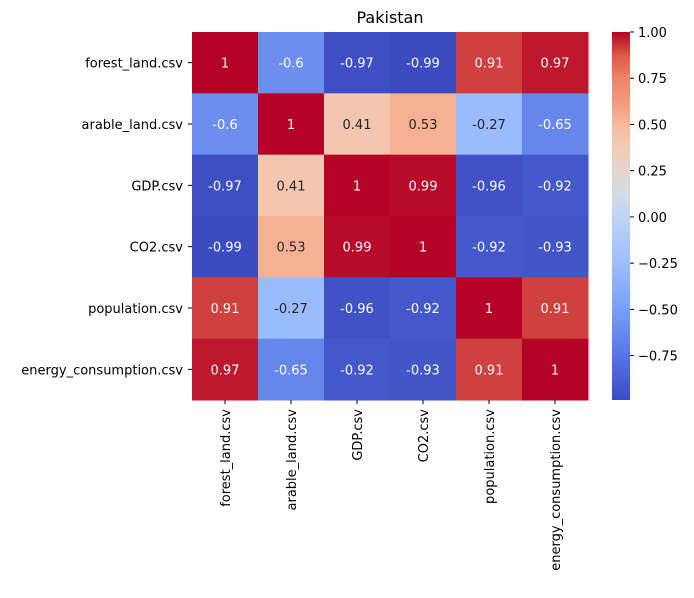  I want to click on colorbar-tick-label: −0.75, so click(658, 357).